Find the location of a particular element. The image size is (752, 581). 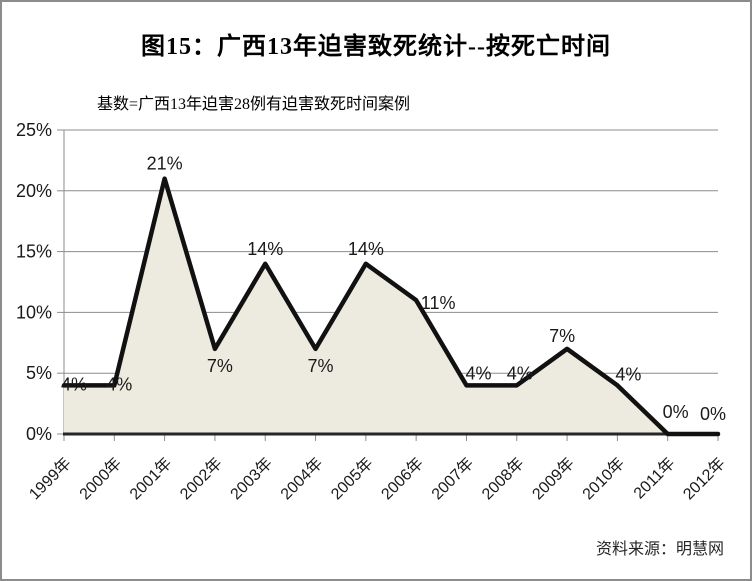

x-axis-label: 2007年 is located at coordinates (452, 478).